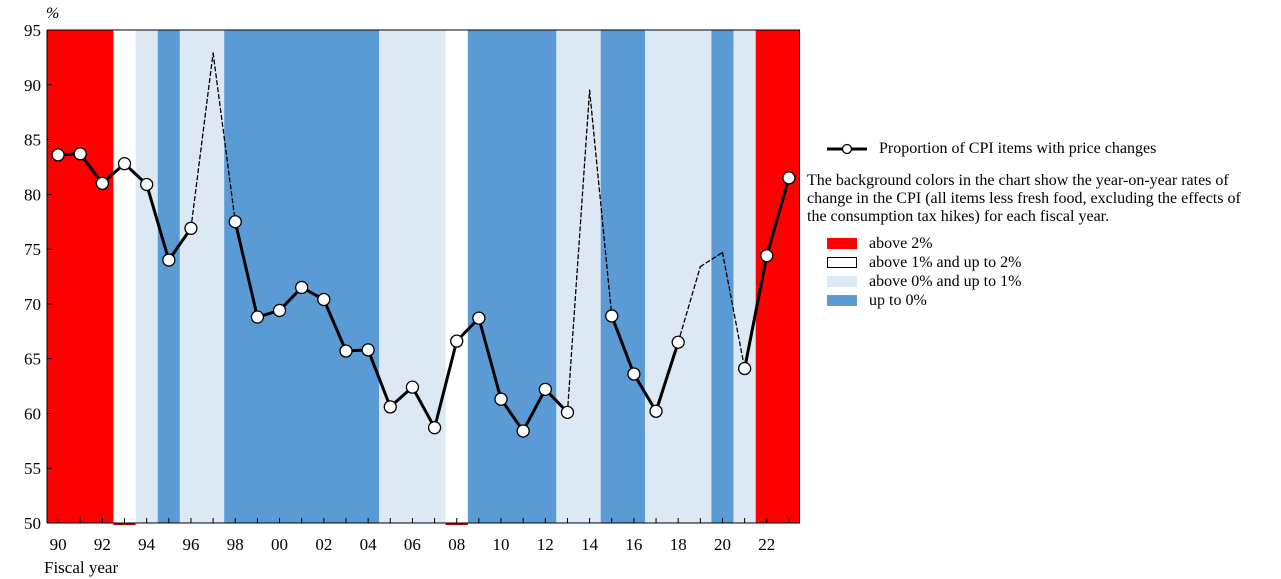 This screenshot has width=1281, height=579. What do you see at coordinates (456, 544) in the screenshot?
I see `x-tick-label: 08` at bounding box center [456, 544].